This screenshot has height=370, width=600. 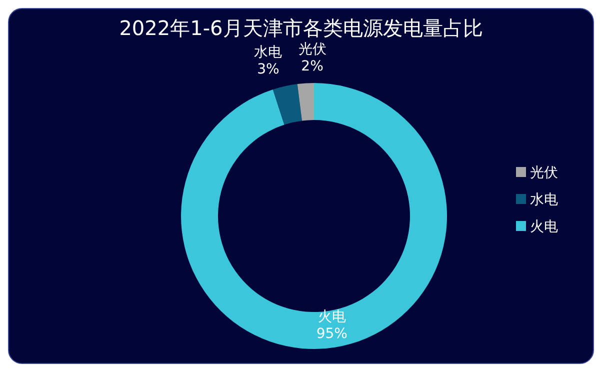 I want to click on data-label: 95%, so click(x=332, y=334).